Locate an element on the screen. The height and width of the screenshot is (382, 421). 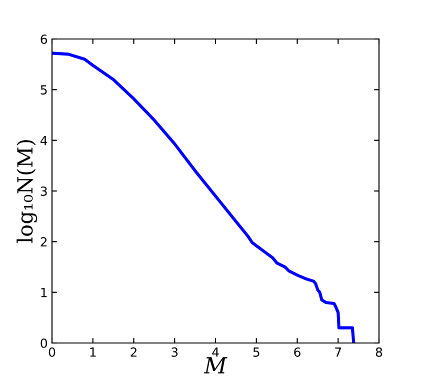
y-tick-label: 4 is located at coordinates (44, 141).